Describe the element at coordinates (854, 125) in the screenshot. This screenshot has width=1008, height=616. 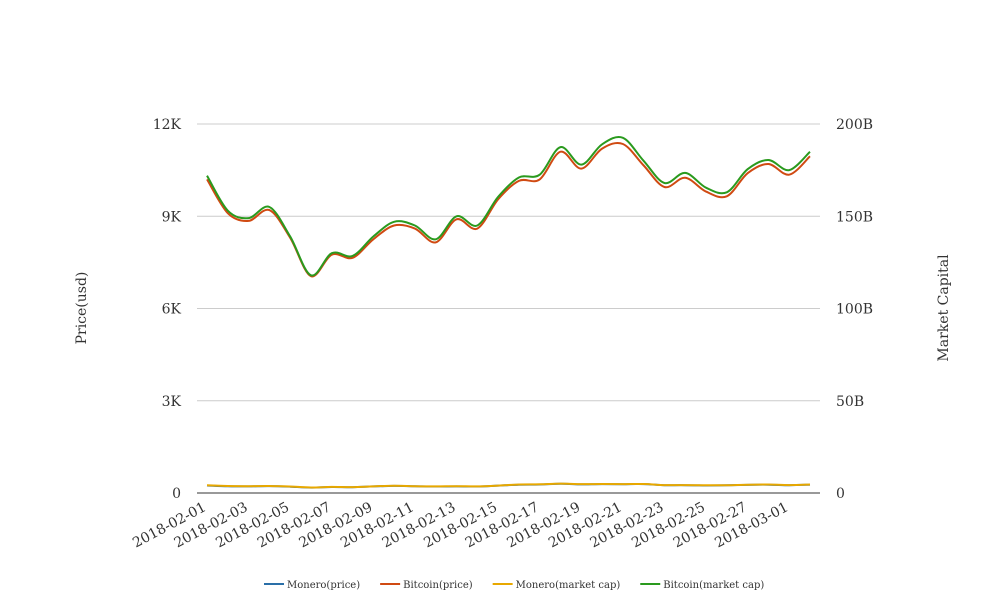
I see `right-tick-label: 200B` at that location.